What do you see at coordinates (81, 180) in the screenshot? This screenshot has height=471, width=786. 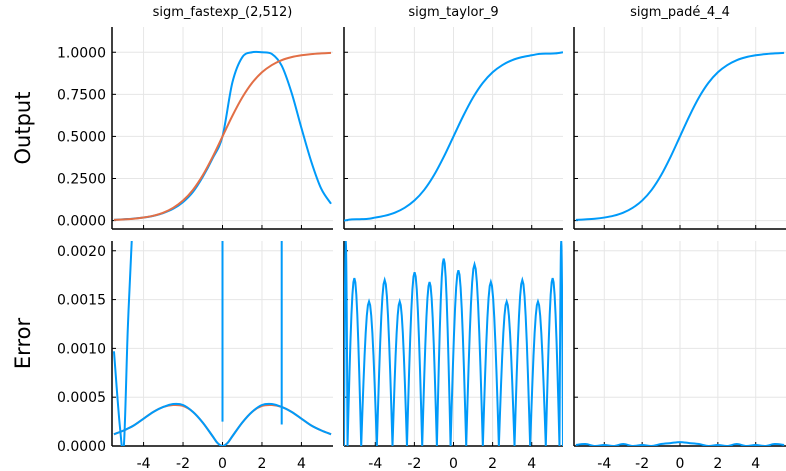 I see `y-tick-label: 0.2500` at bounding box center [81, 180].